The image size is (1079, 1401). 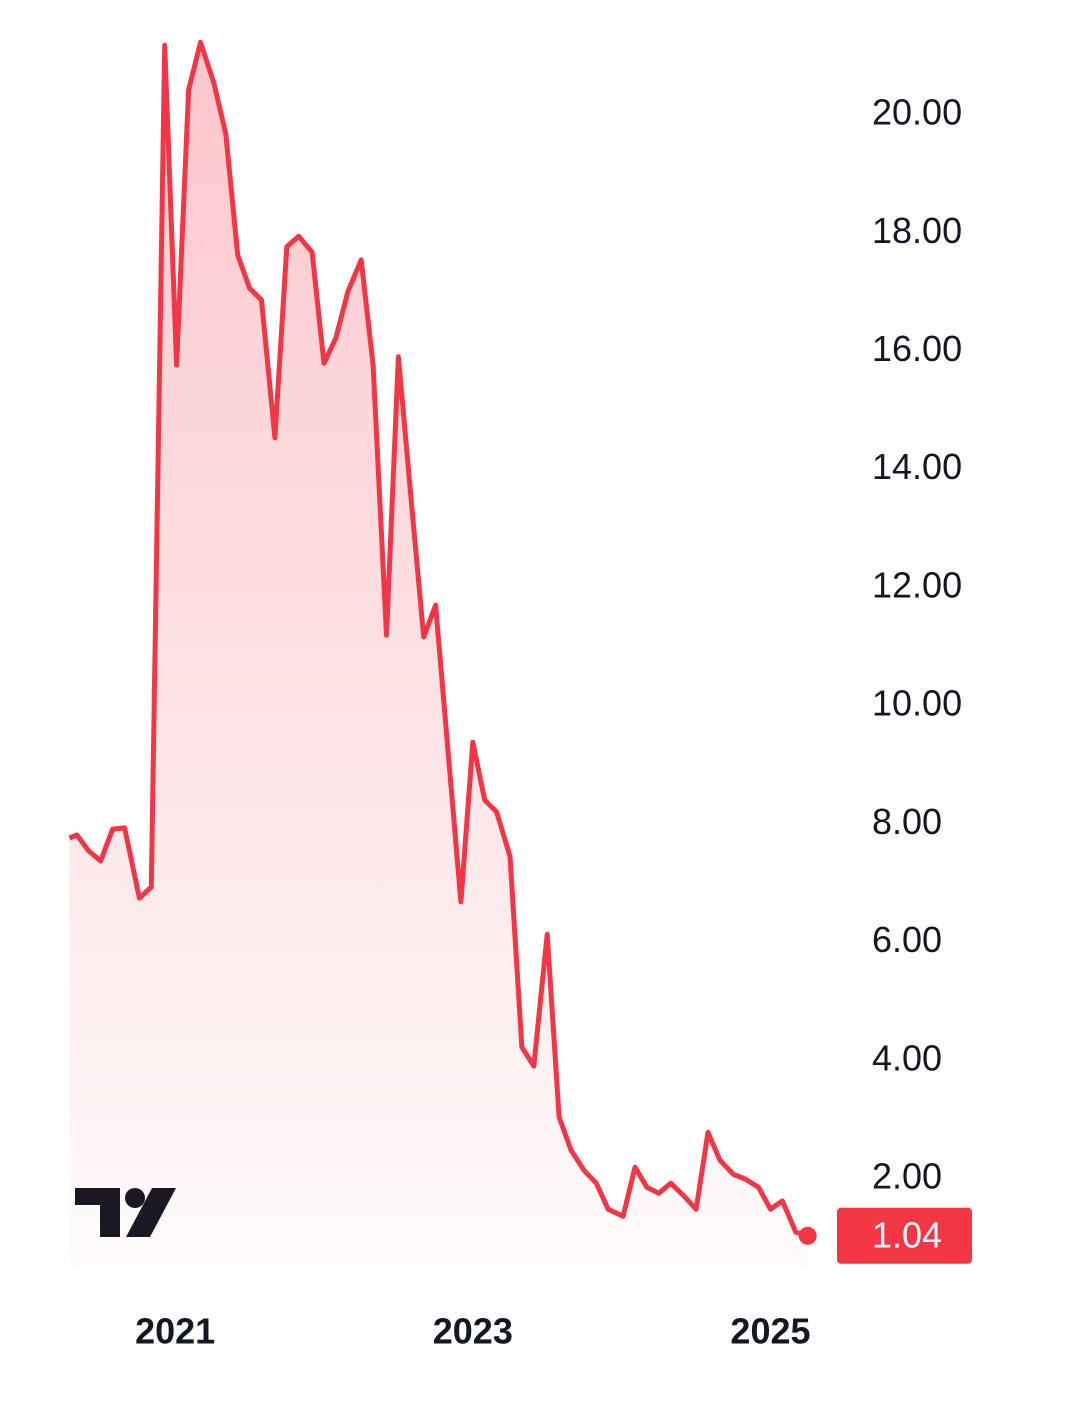 I want to click on y-tick-label: 8.00, so click(x=907, y=821).